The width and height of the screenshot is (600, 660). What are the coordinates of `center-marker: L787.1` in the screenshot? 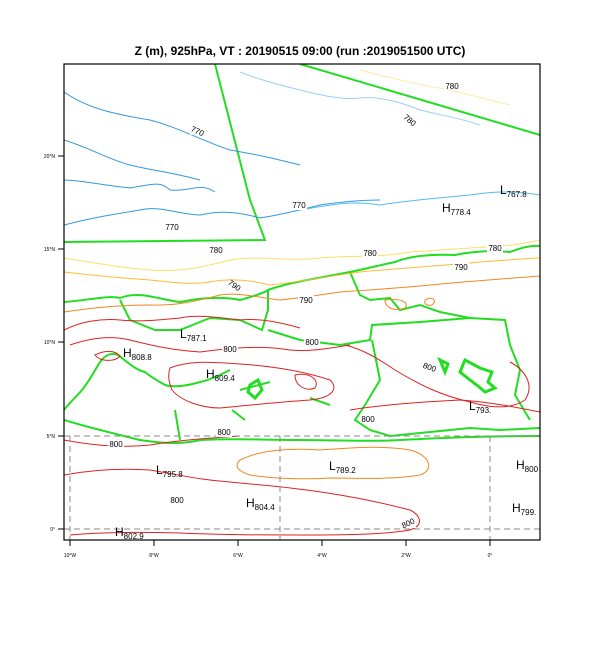 It's located at (193, 335).